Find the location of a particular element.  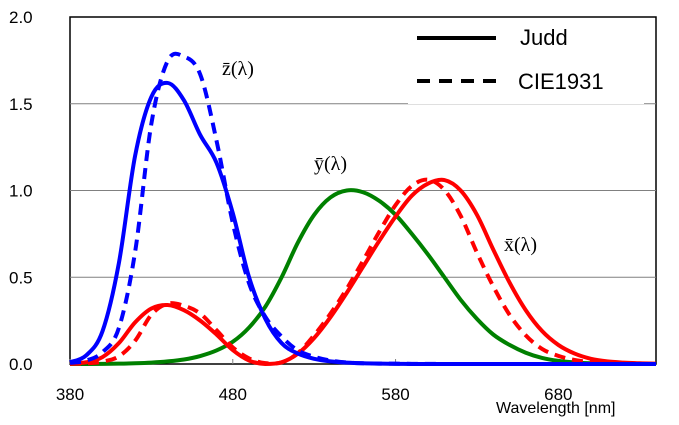

legend-label-cie1931: CIE1931 is located at coordinates (561, 81).